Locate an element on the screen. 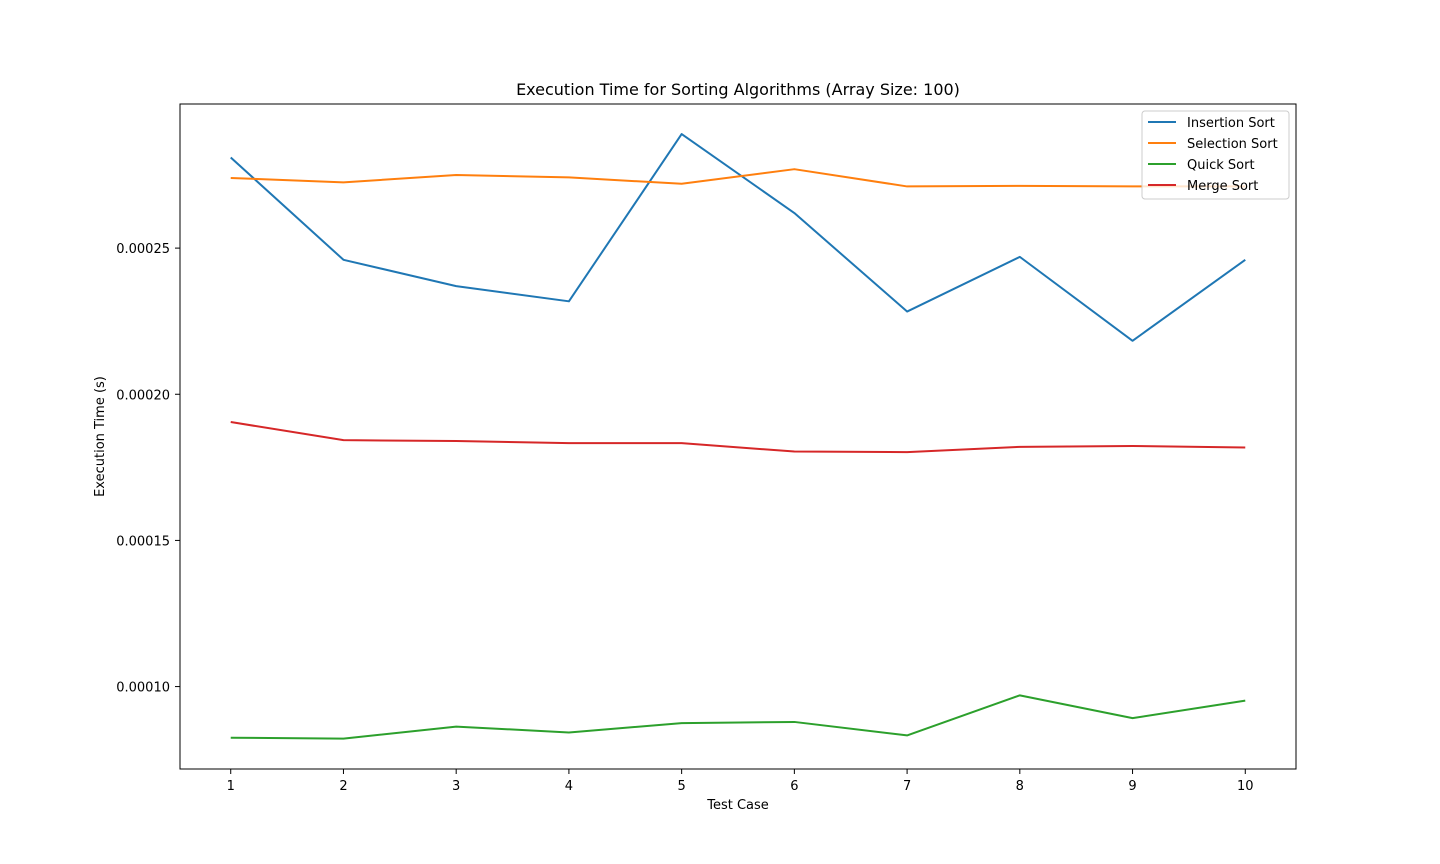 The image size is (1440, 864). x-tick-label: 2 is located at coordinates (343, 786).